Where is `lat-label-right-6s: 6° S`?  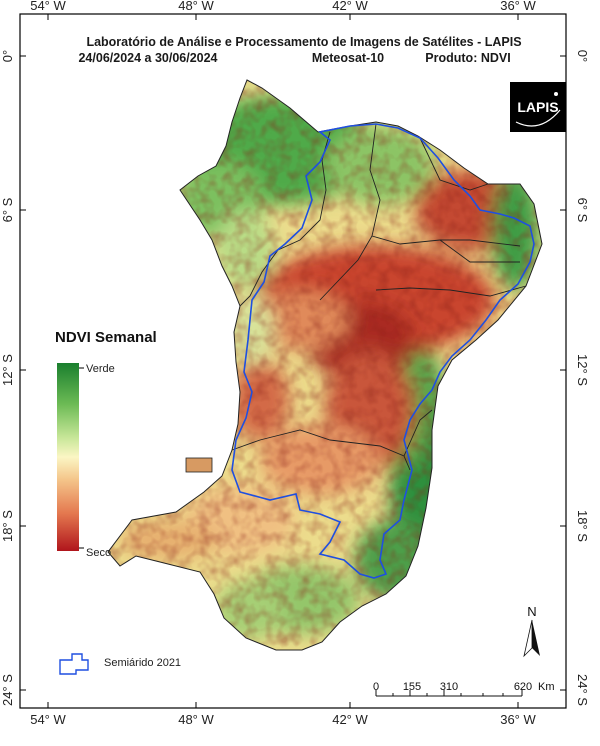 lat-label-right-6s: 6° S is located at coordinates (582, 210).